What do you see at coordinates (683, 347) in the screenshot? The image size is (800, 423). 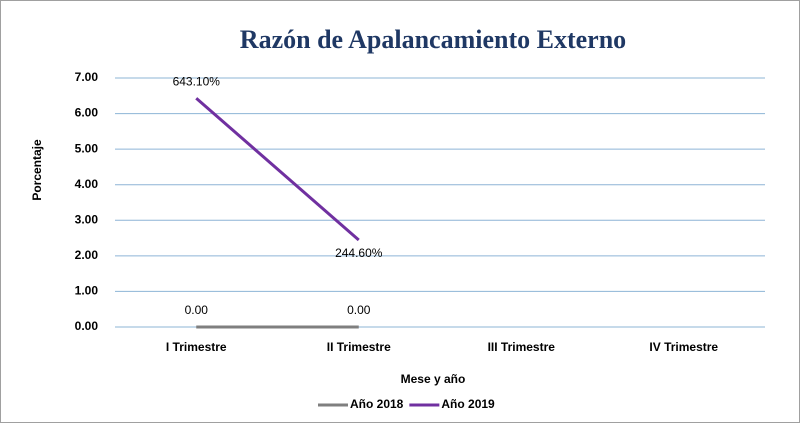 I see `x-tick-label: IV Trimestre` at bounding box center [683, 347].